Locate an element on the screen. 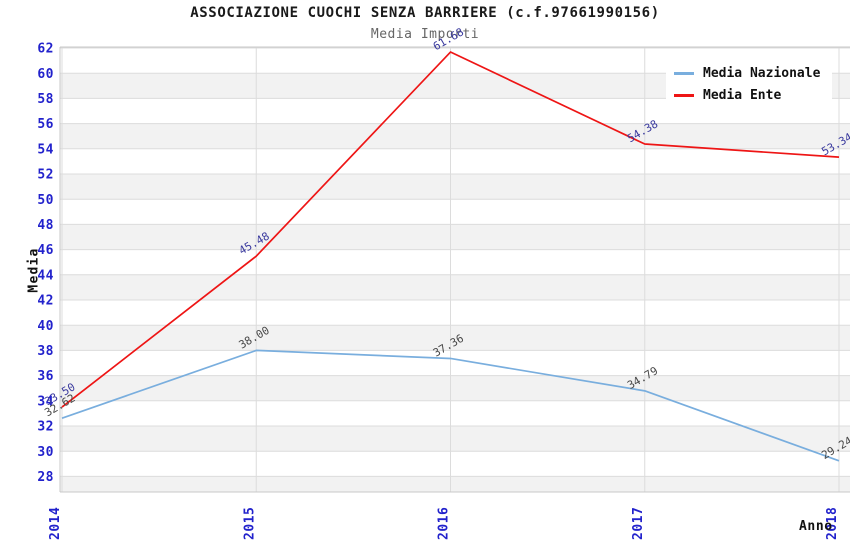 The image size is (850, 550). y-tick-label: 50 is located at coordinates (45, 200).